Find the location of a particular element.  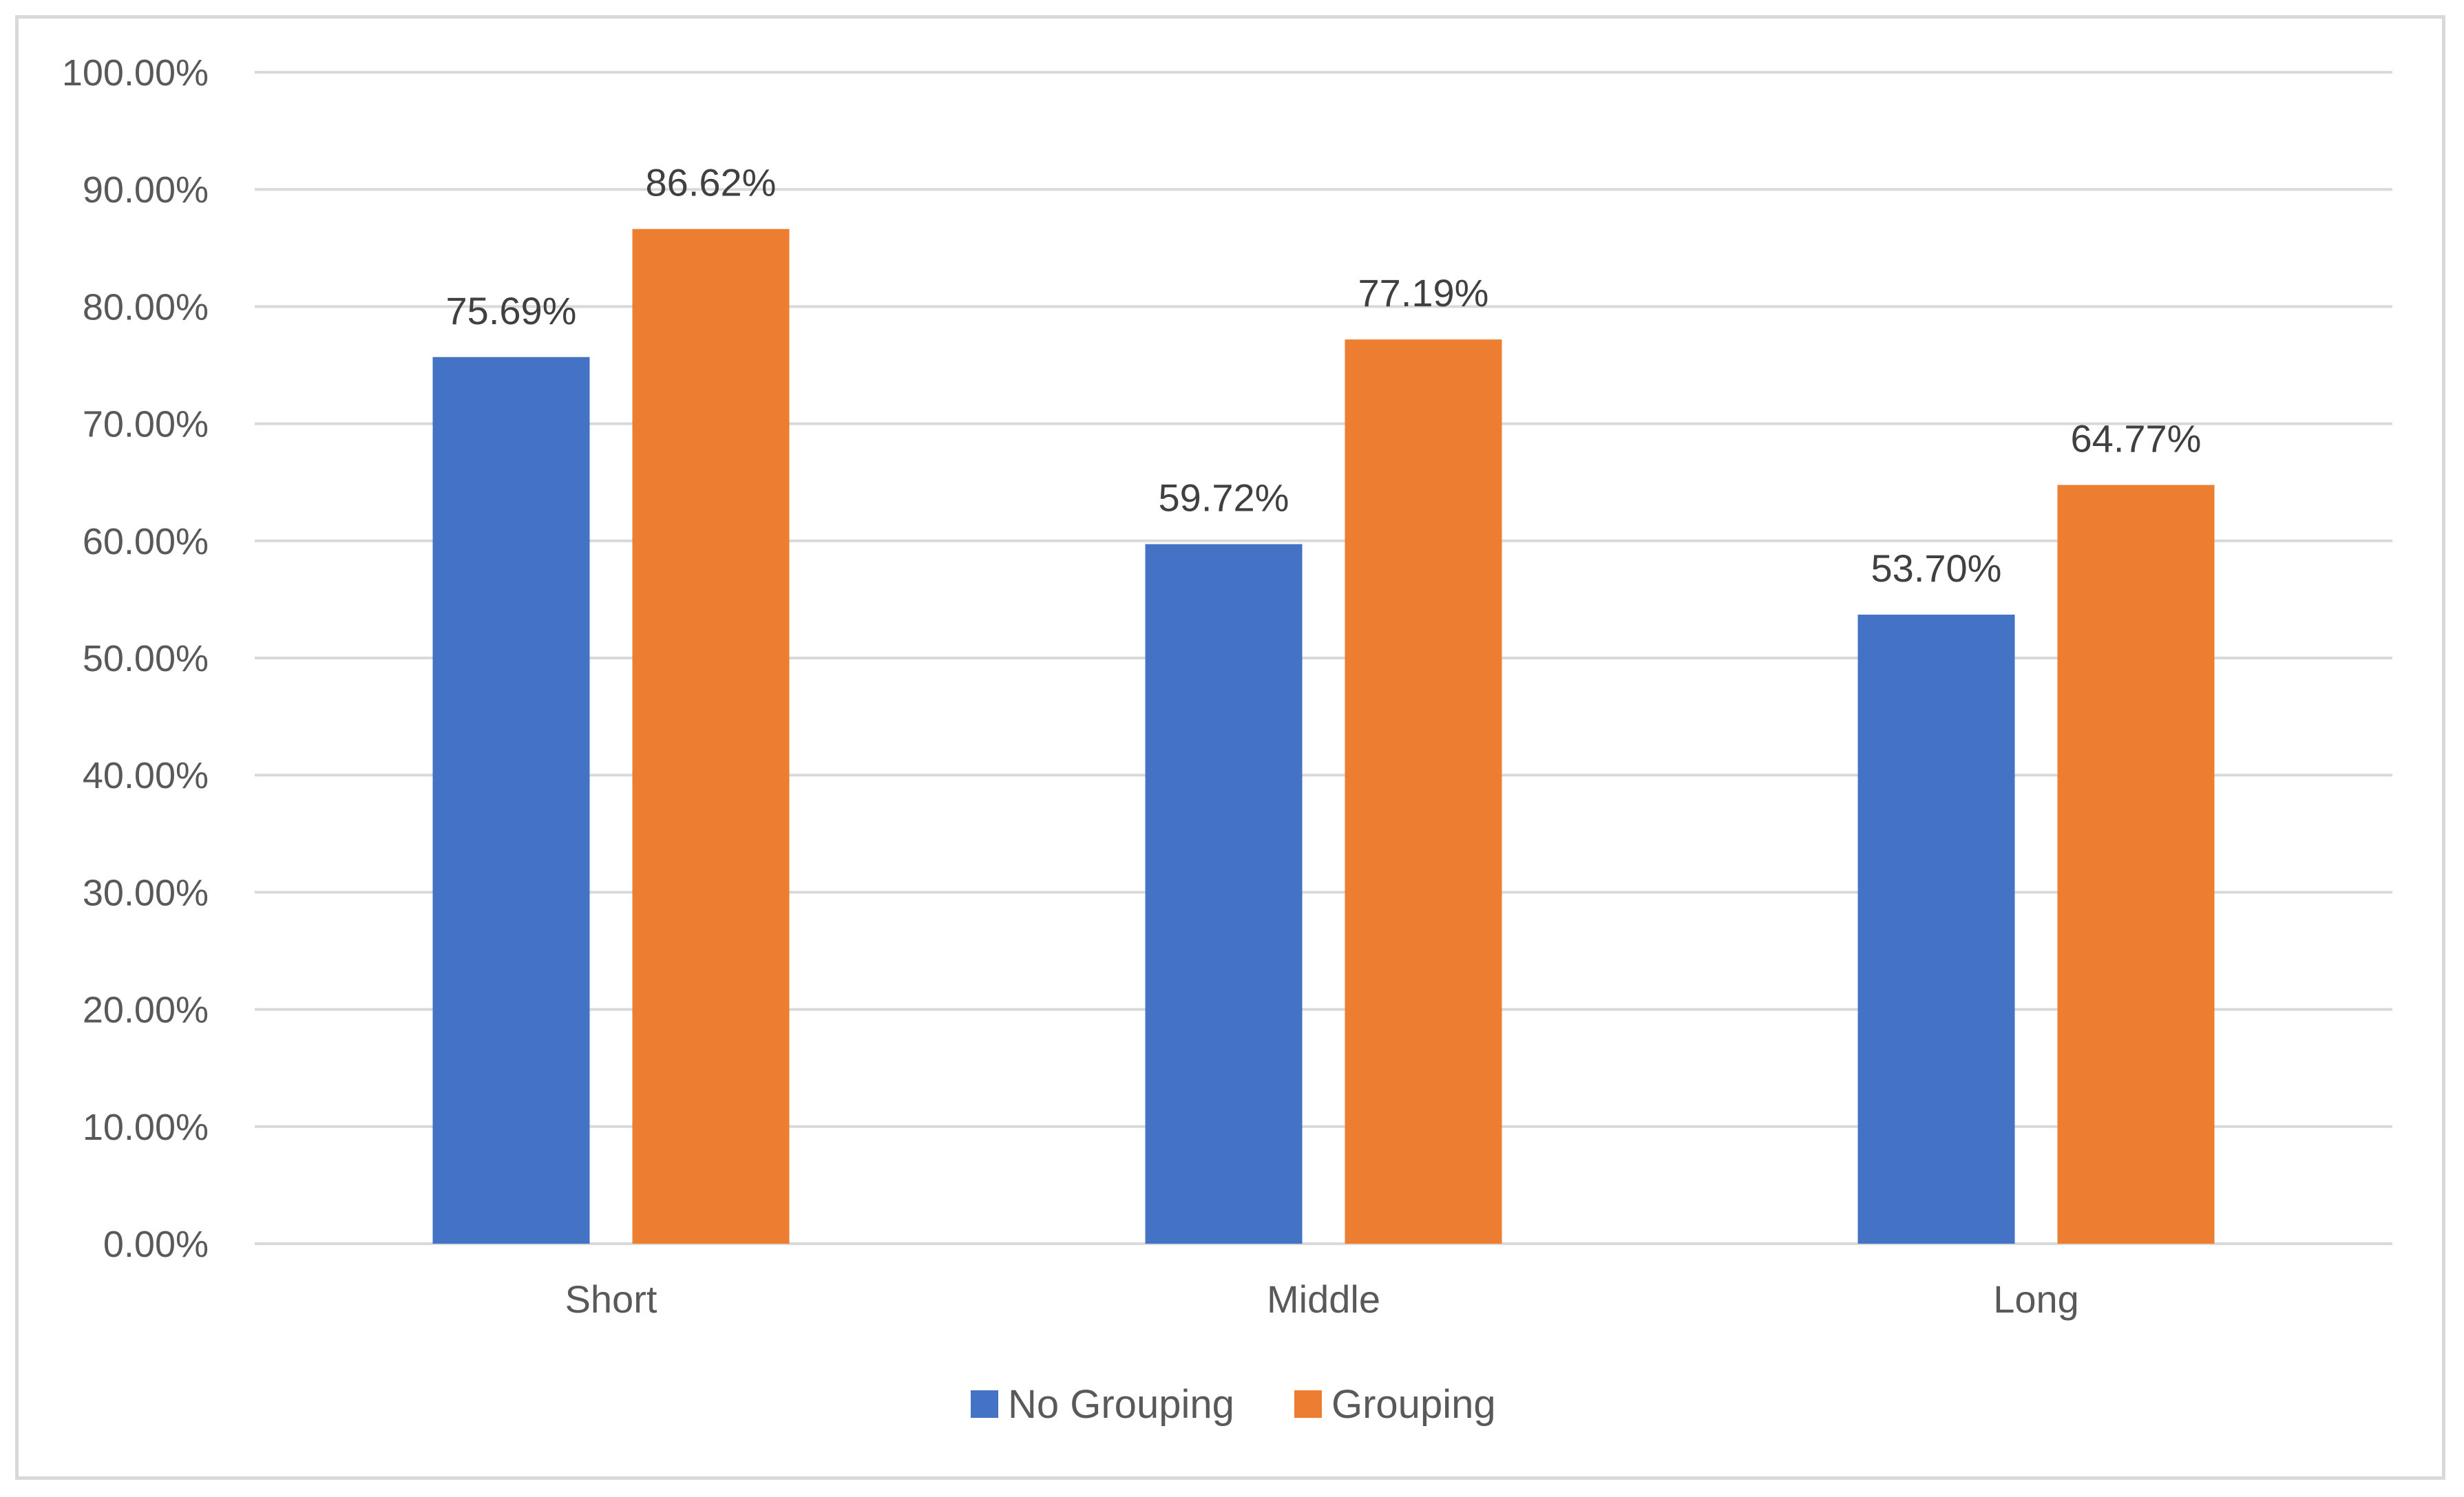

data-label: 53.70% is located at coordinates (1936, 568).